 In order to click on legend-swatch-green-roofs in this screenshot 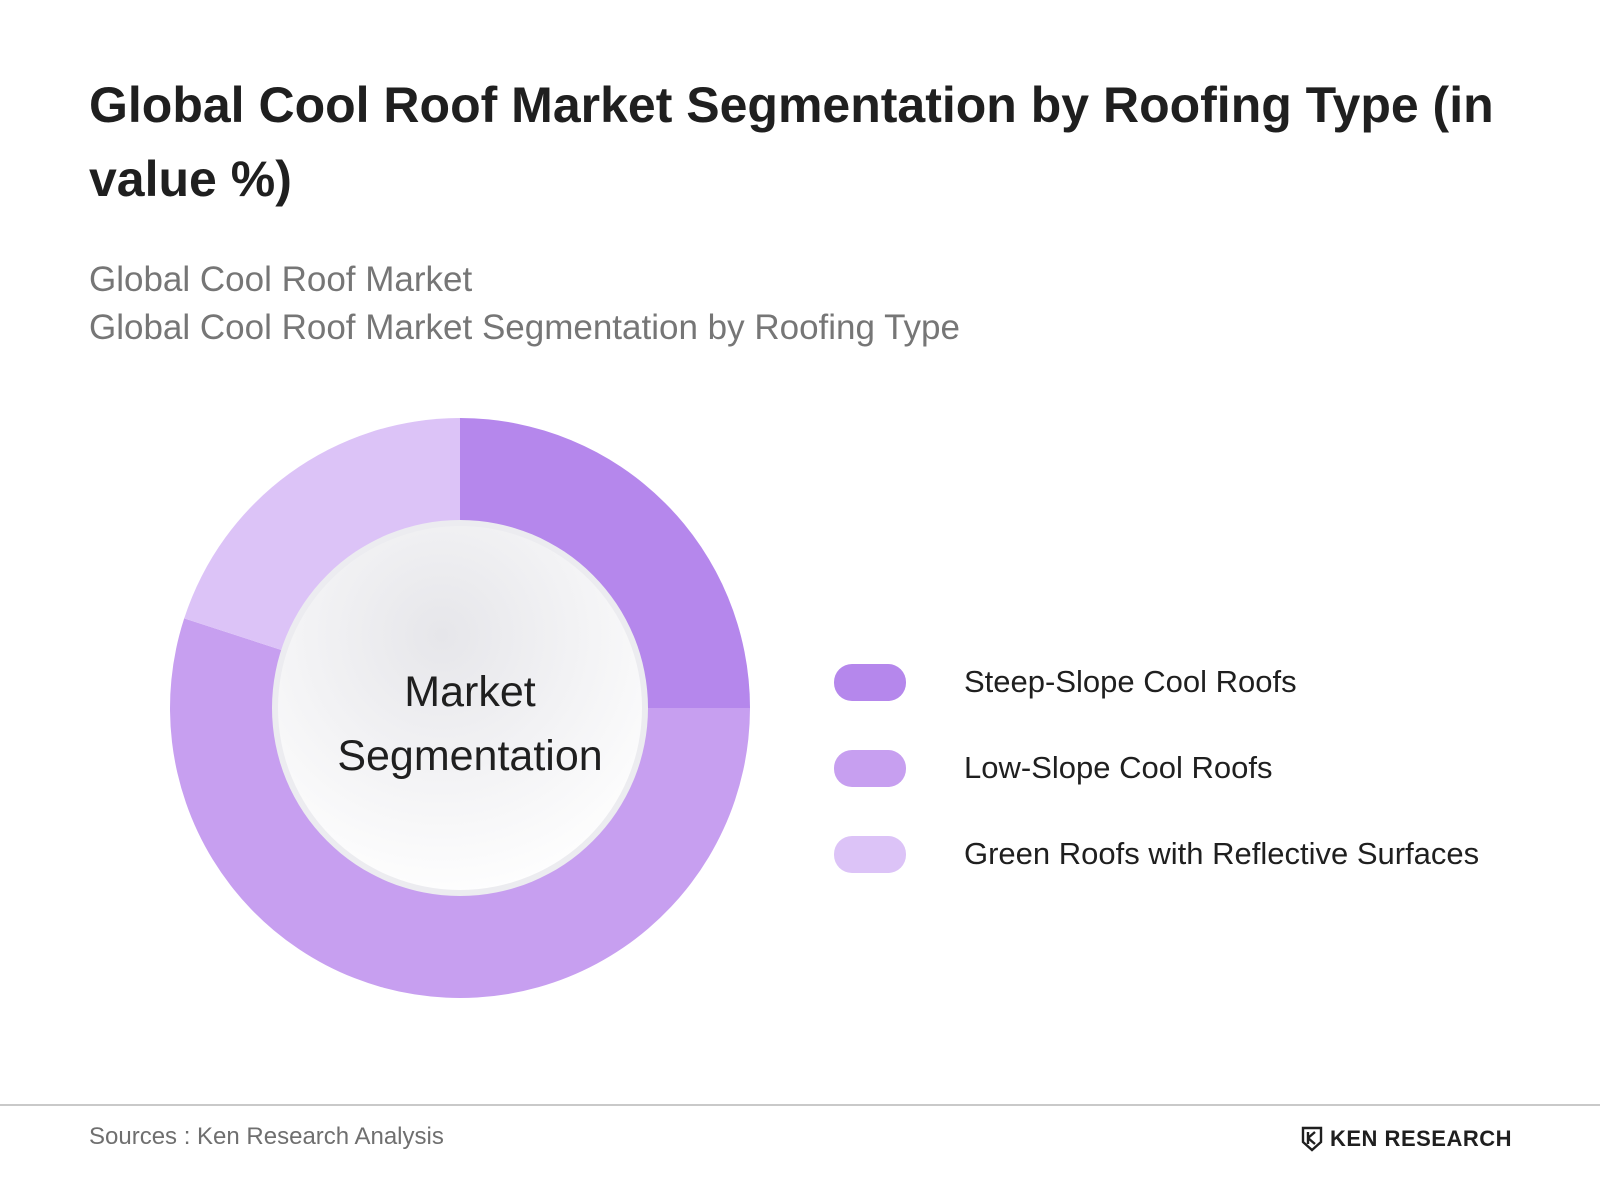, I will do `click(870, 854)`.